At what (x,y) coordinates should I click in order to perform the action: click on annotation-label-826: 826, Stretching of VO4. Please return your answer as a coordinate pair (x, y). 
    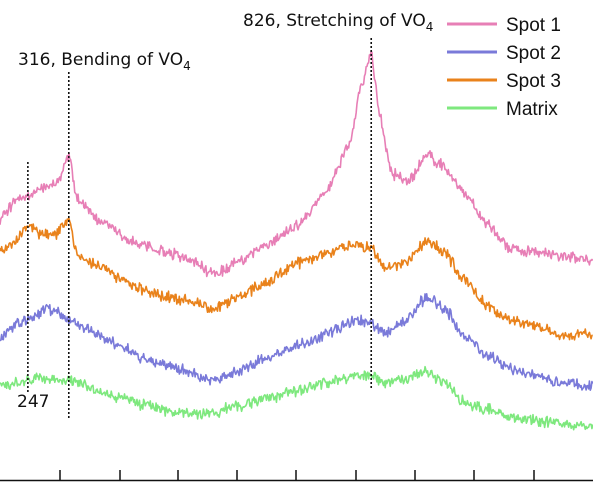
    Looking at the image, I should click on (338, 22).